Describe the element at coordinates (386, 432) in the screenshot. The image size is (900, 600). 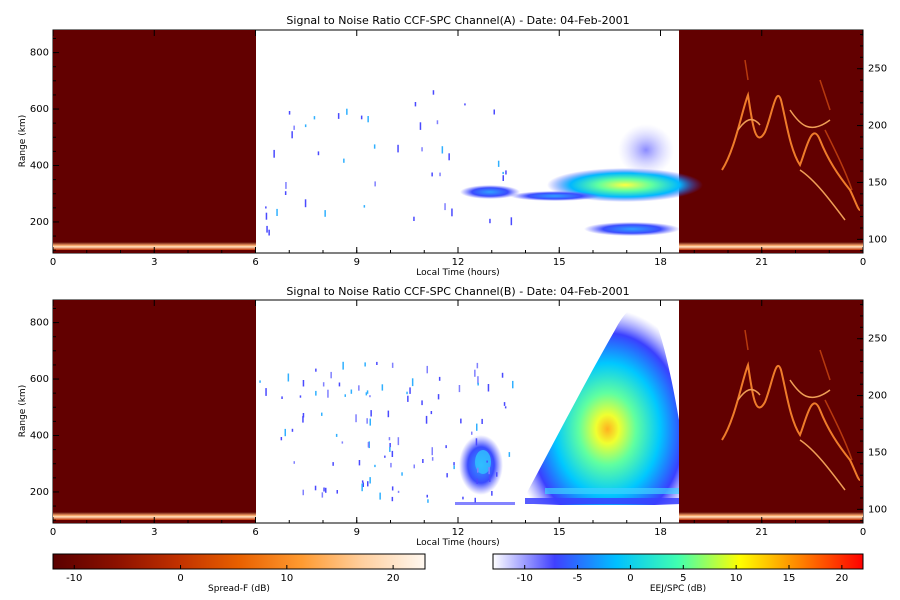
I see `speckles-b` at that location.